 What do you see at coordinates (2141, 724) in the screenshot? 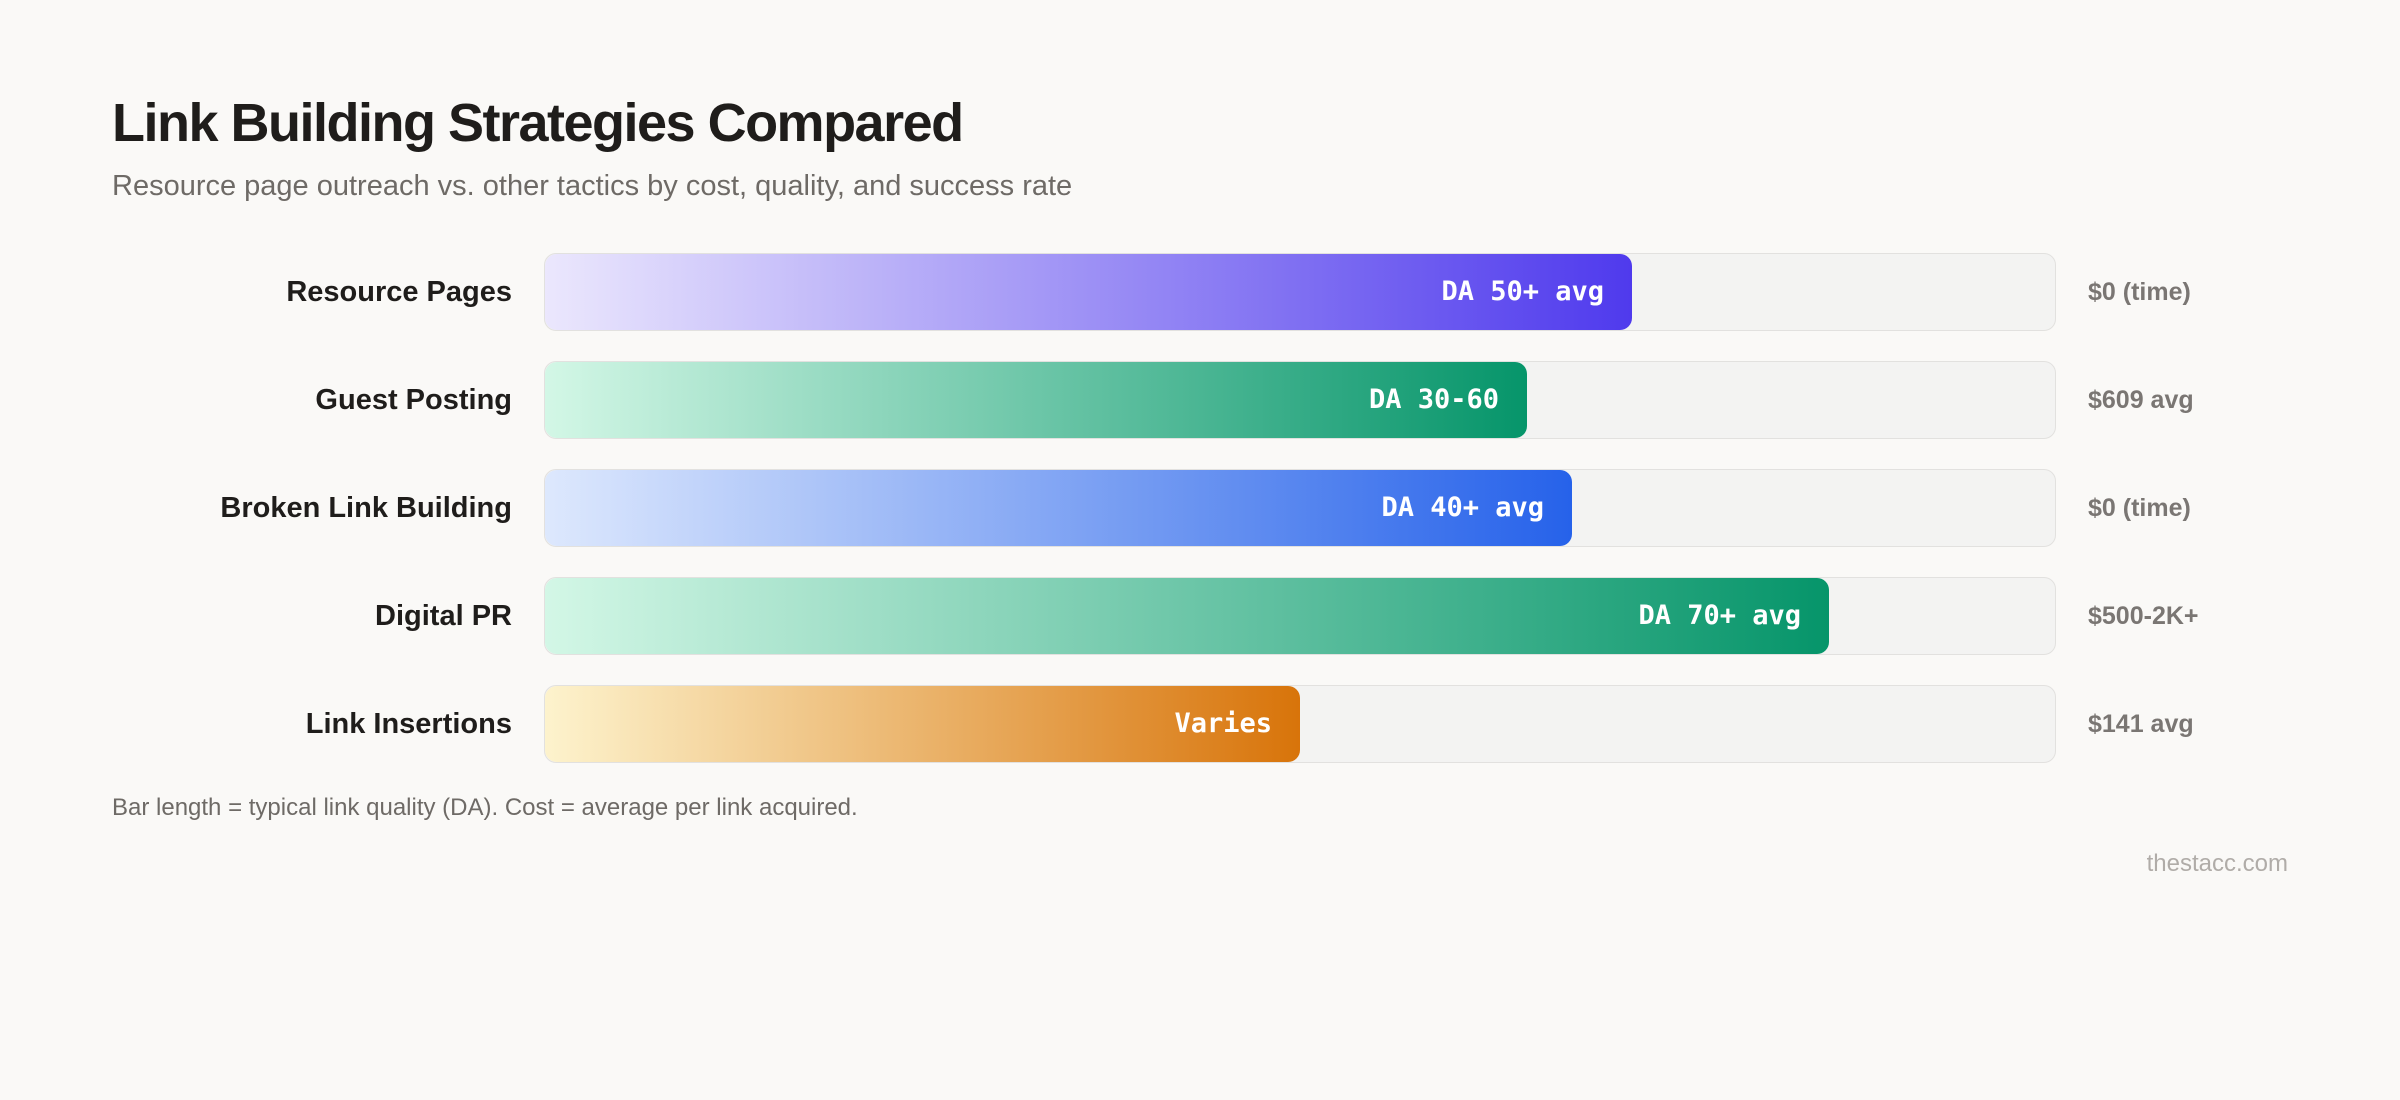
I see `cost-label: $141 avg` at bounding box center [2141, 724].